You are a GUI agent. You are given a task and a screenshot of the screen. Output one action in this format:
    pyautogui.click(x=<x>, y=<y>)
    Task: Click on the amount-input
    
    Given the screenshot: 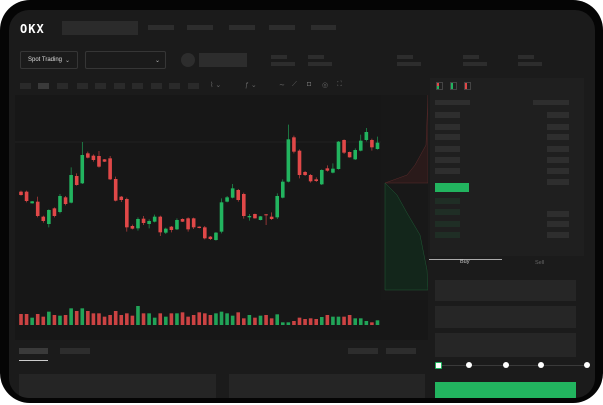 What is the action you would take?
    pyautogui.click(x=505, y=317)
    